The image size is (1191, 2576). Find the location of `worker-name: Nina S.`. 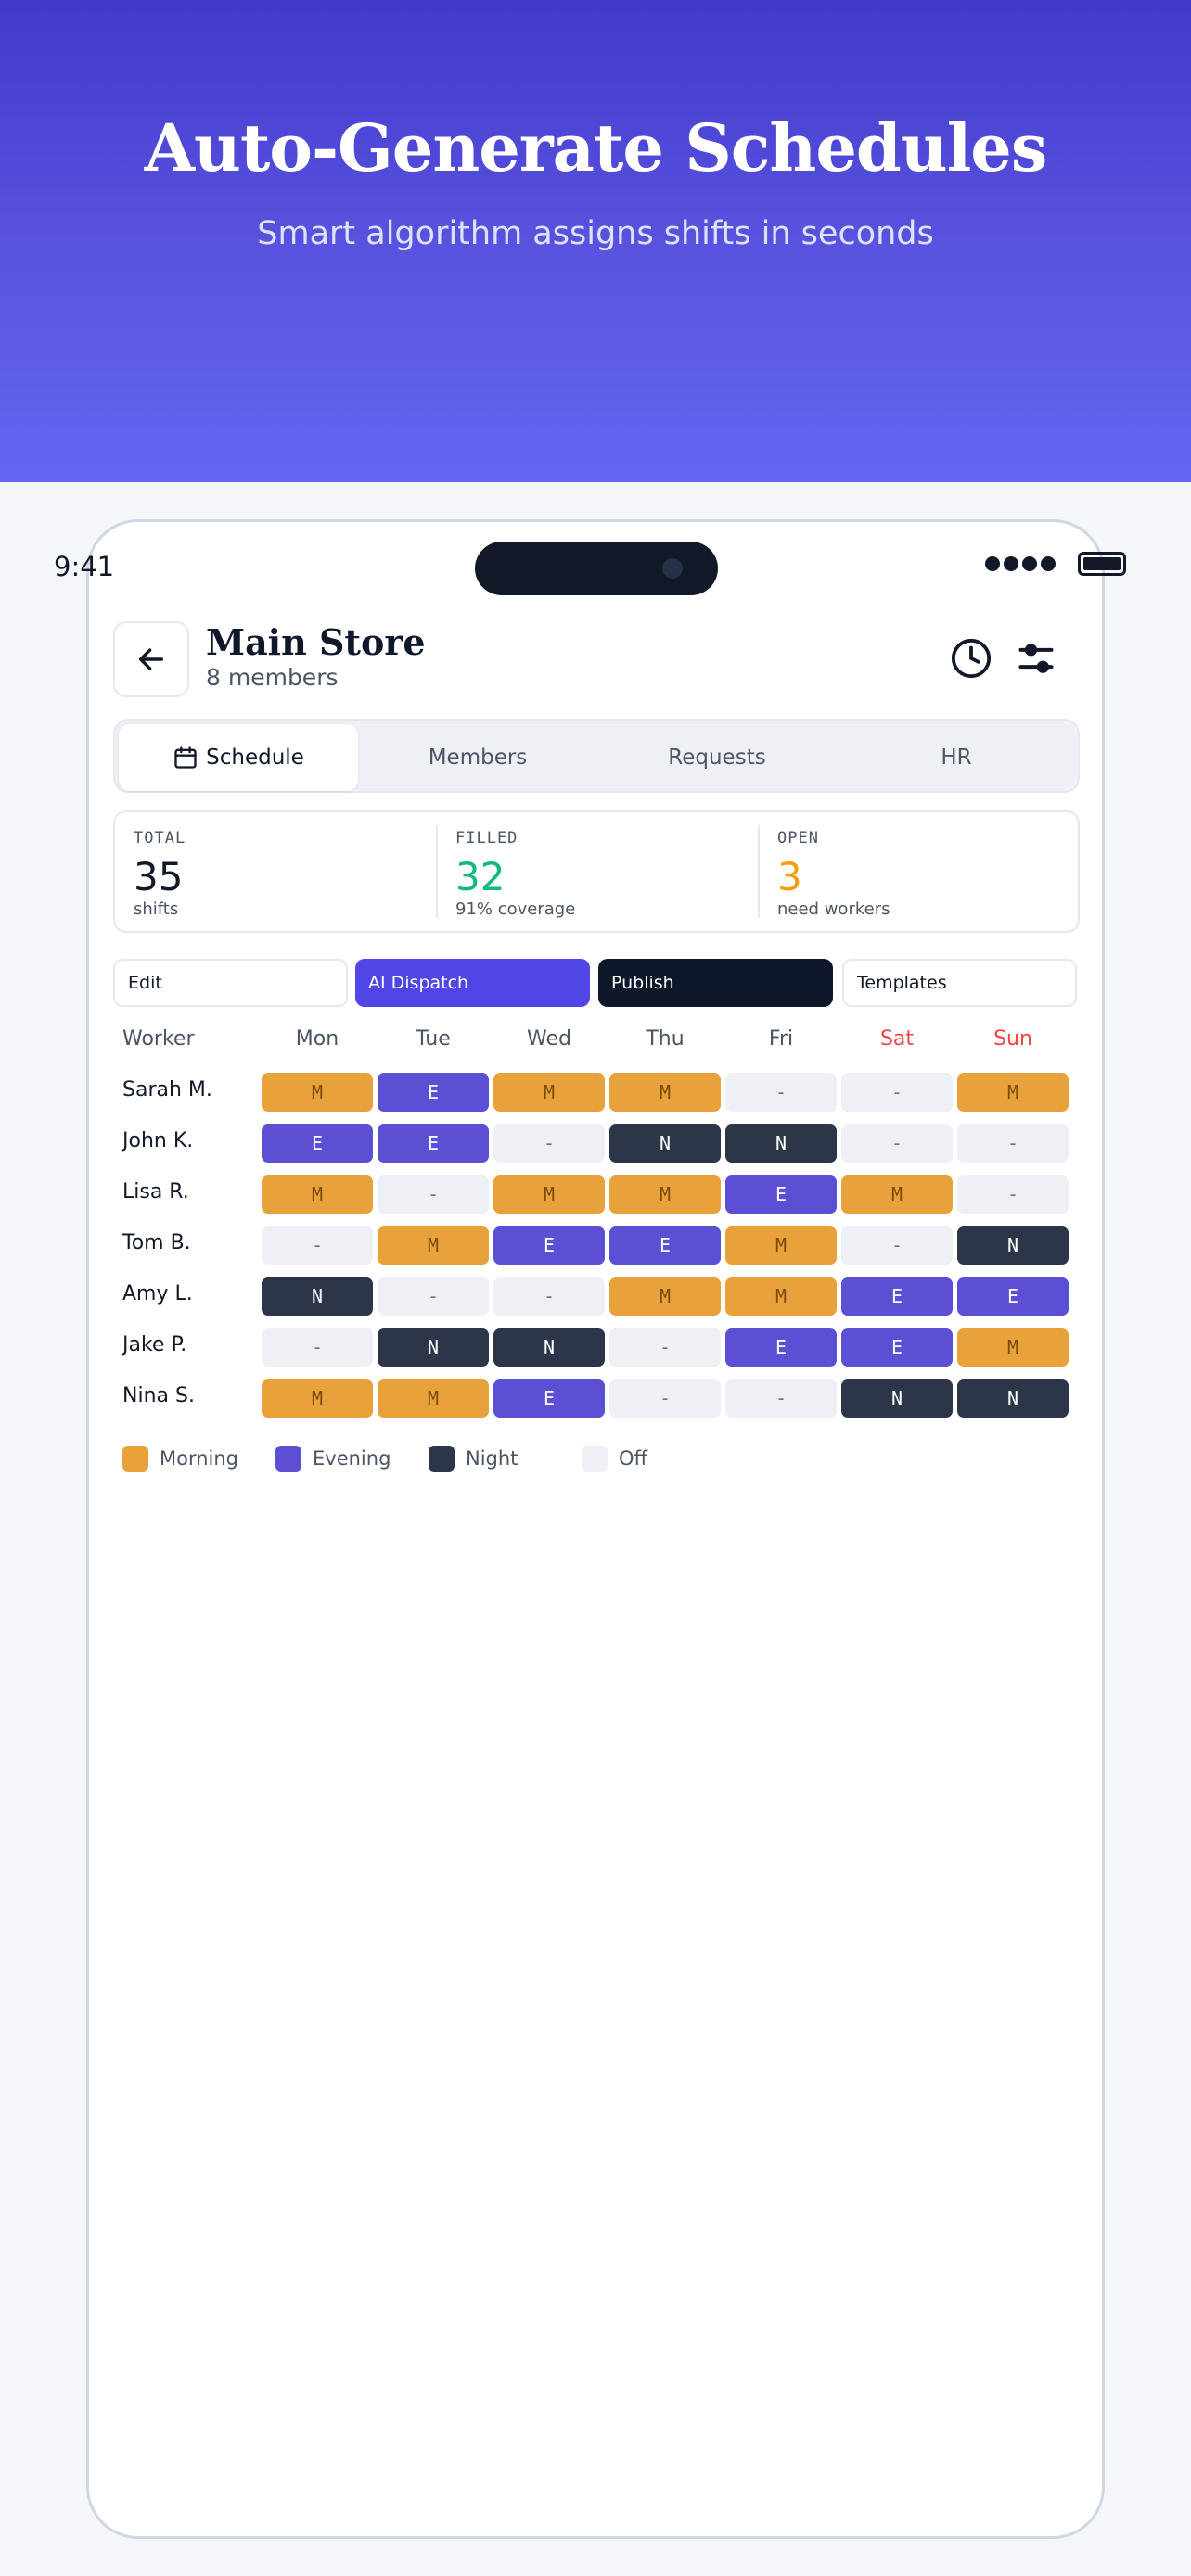

worker-name: Nina S. is located at coordinates (158, 1396).